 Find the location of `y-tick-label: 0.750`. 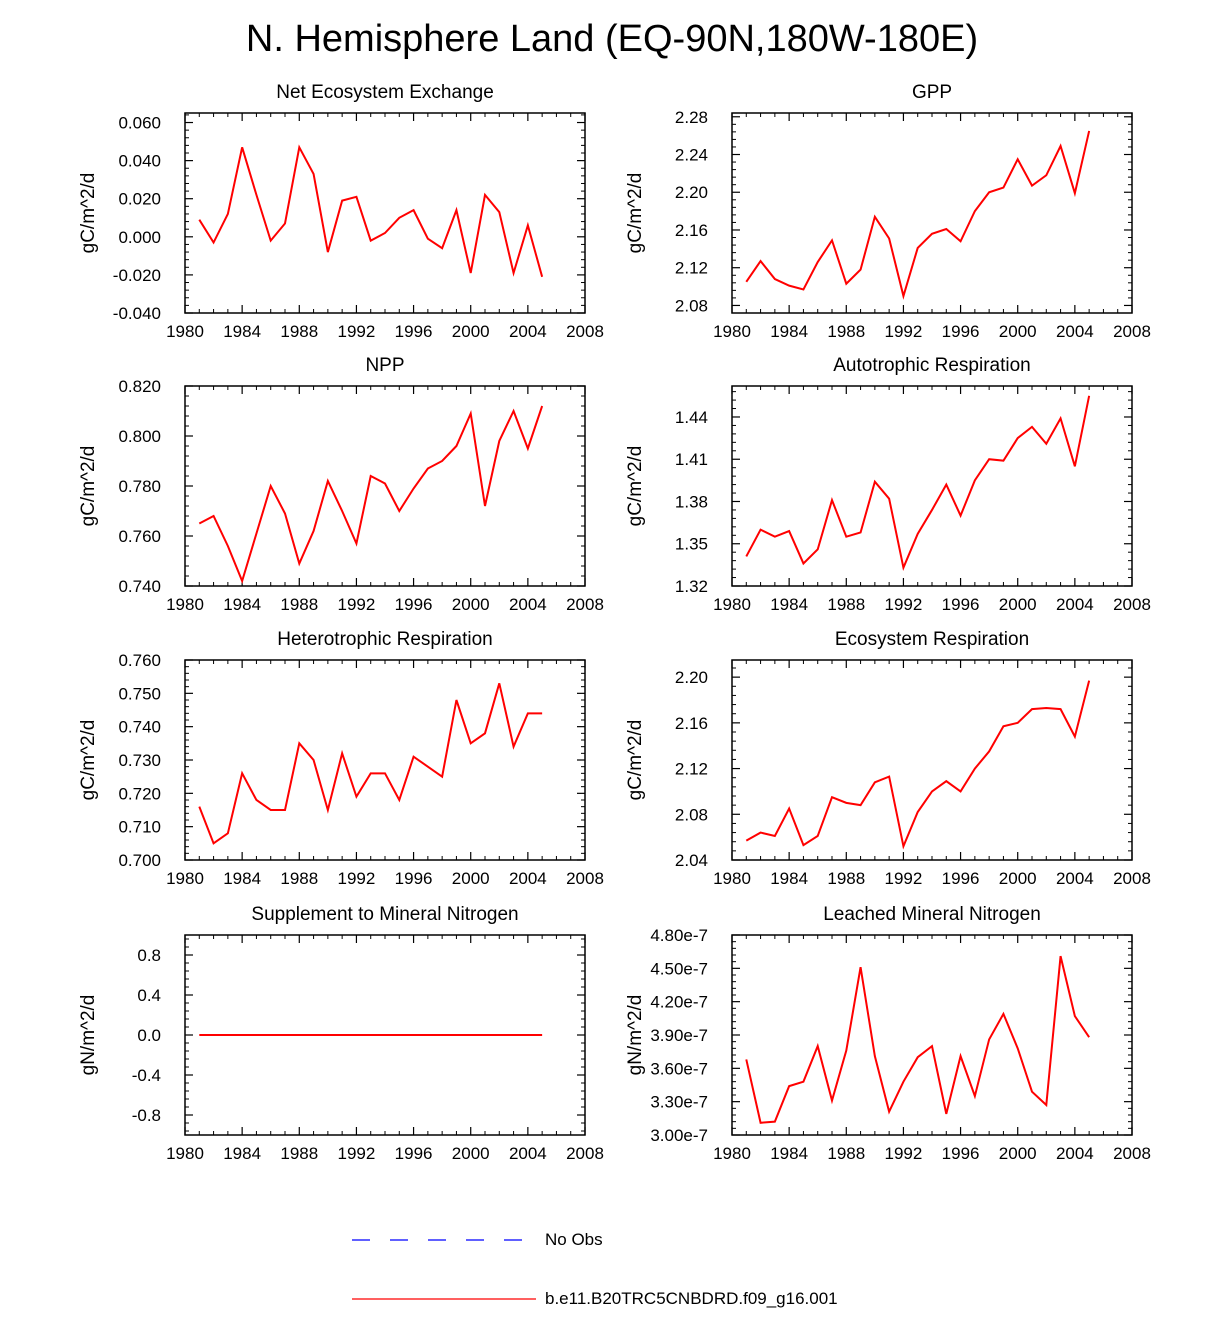

y-tick-label: 0.750 is located at coordinates (139, 693).